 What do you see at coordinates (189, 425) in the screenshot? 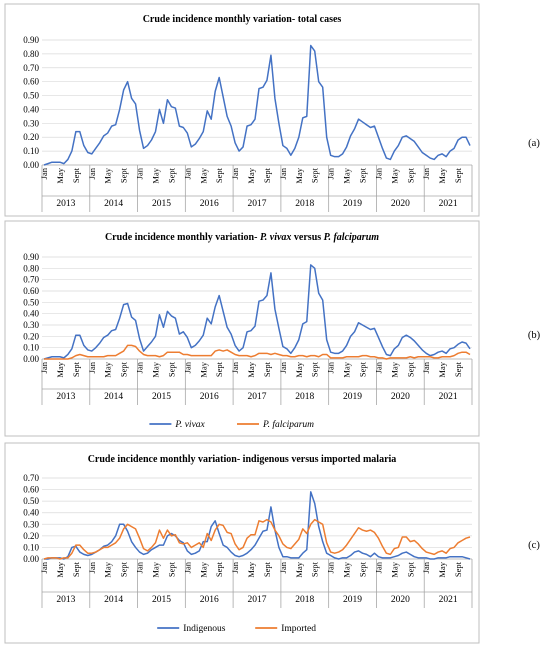
I see `legend-label: P. vivax` at bounding box center [189, 425].